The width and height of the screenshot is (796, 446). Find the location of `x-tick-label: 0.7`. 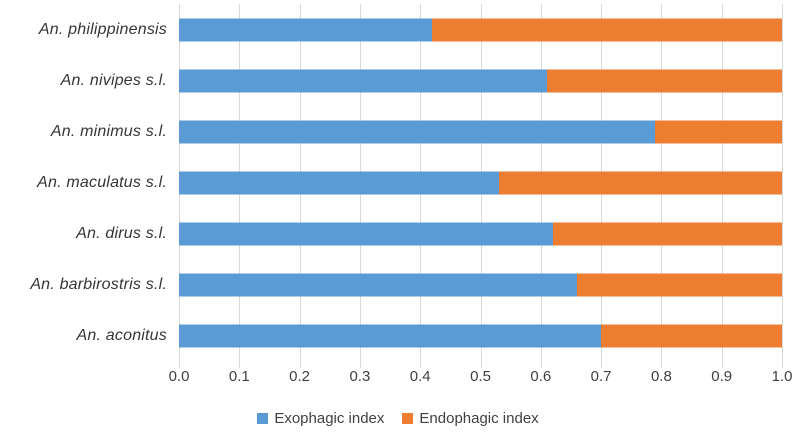

x-tick-label: 0.7 is located at coordinates (601, 376).